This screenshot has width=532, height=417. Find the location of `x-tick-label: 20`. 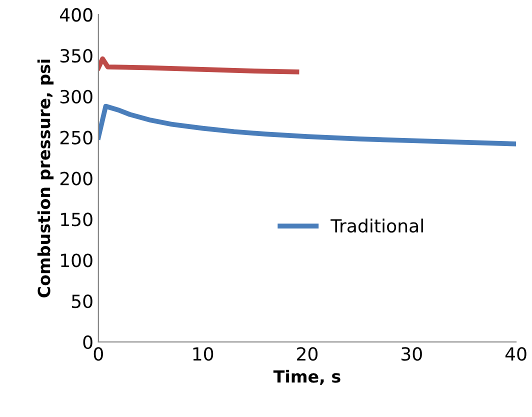

x-tick-label: 20 is located at coordinates (307, 354).